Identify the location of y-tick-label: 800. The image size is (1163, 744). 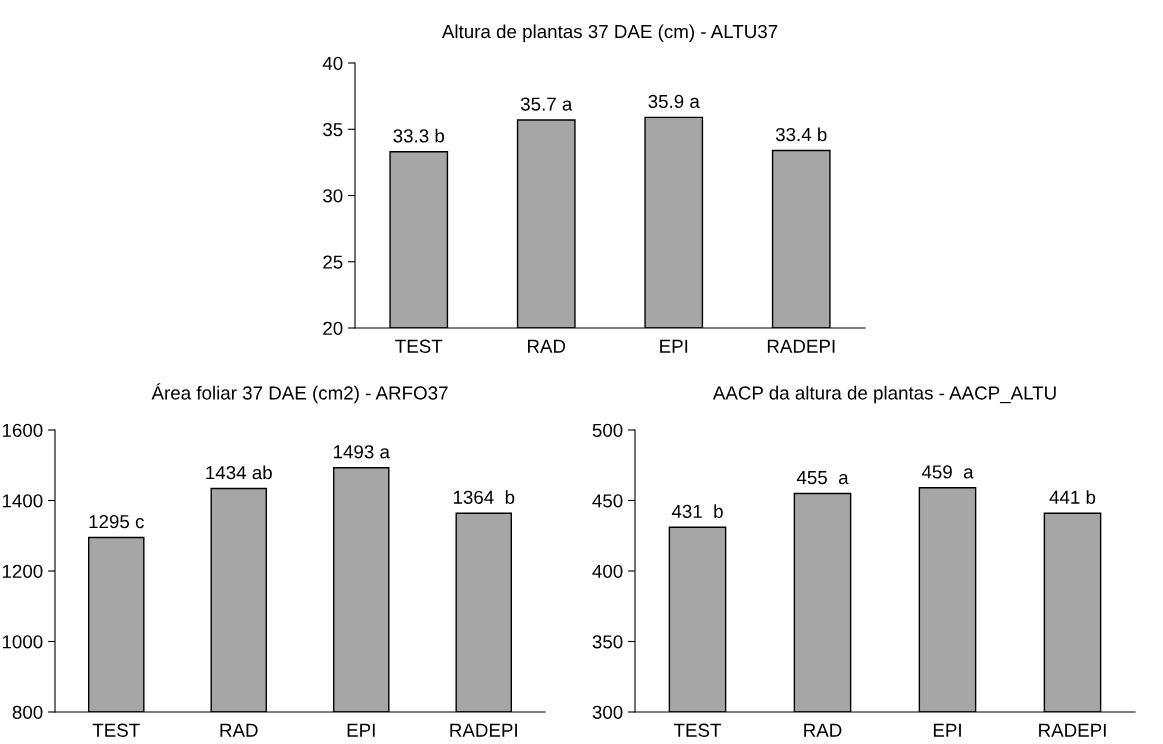
(27, 712).